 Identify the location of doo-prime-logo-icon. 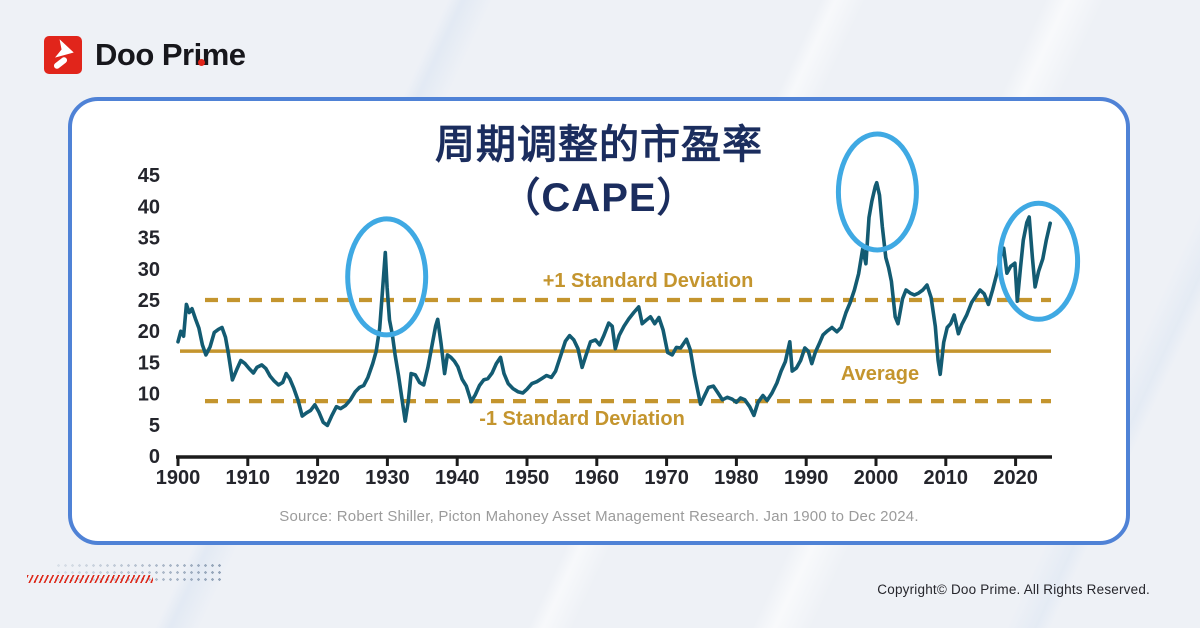
(63, 55).